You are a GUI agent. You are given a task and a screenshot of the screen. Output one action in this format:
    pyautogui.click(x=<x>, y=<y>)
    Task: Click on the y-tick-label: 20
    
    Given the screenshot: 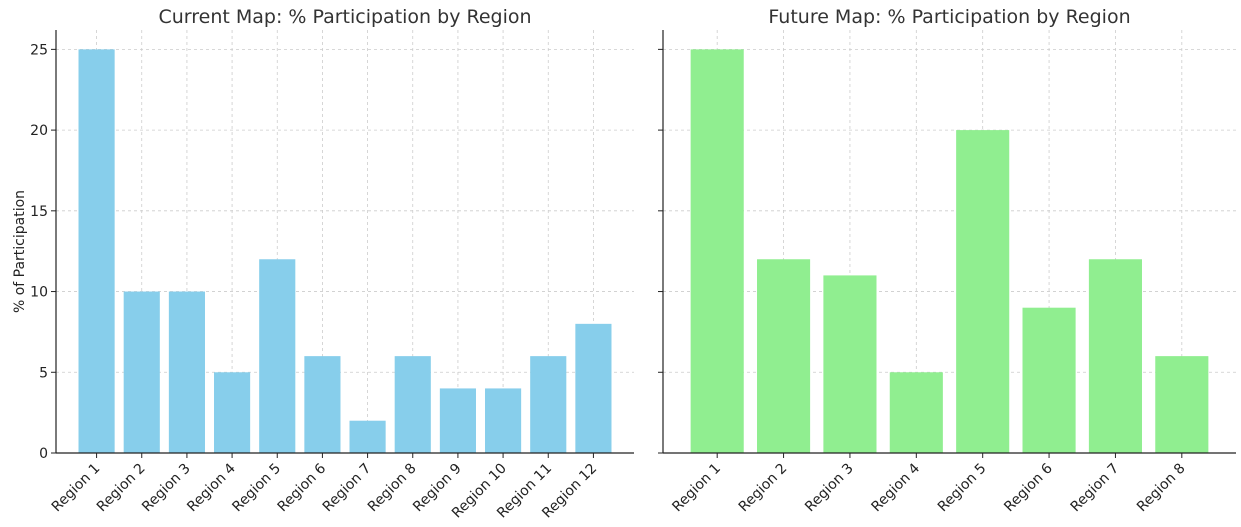 What is the action you would take?
    pyautogui.click(x=39, y=131)
    